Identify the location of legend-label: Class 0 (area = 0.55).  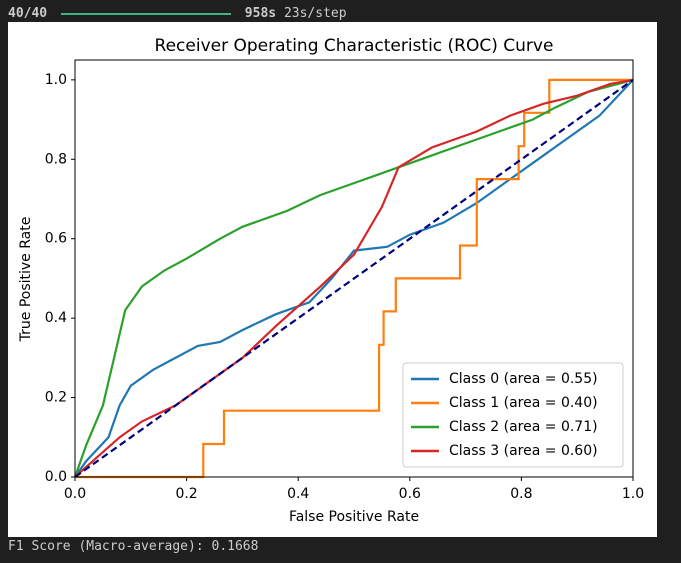
(523, 379).